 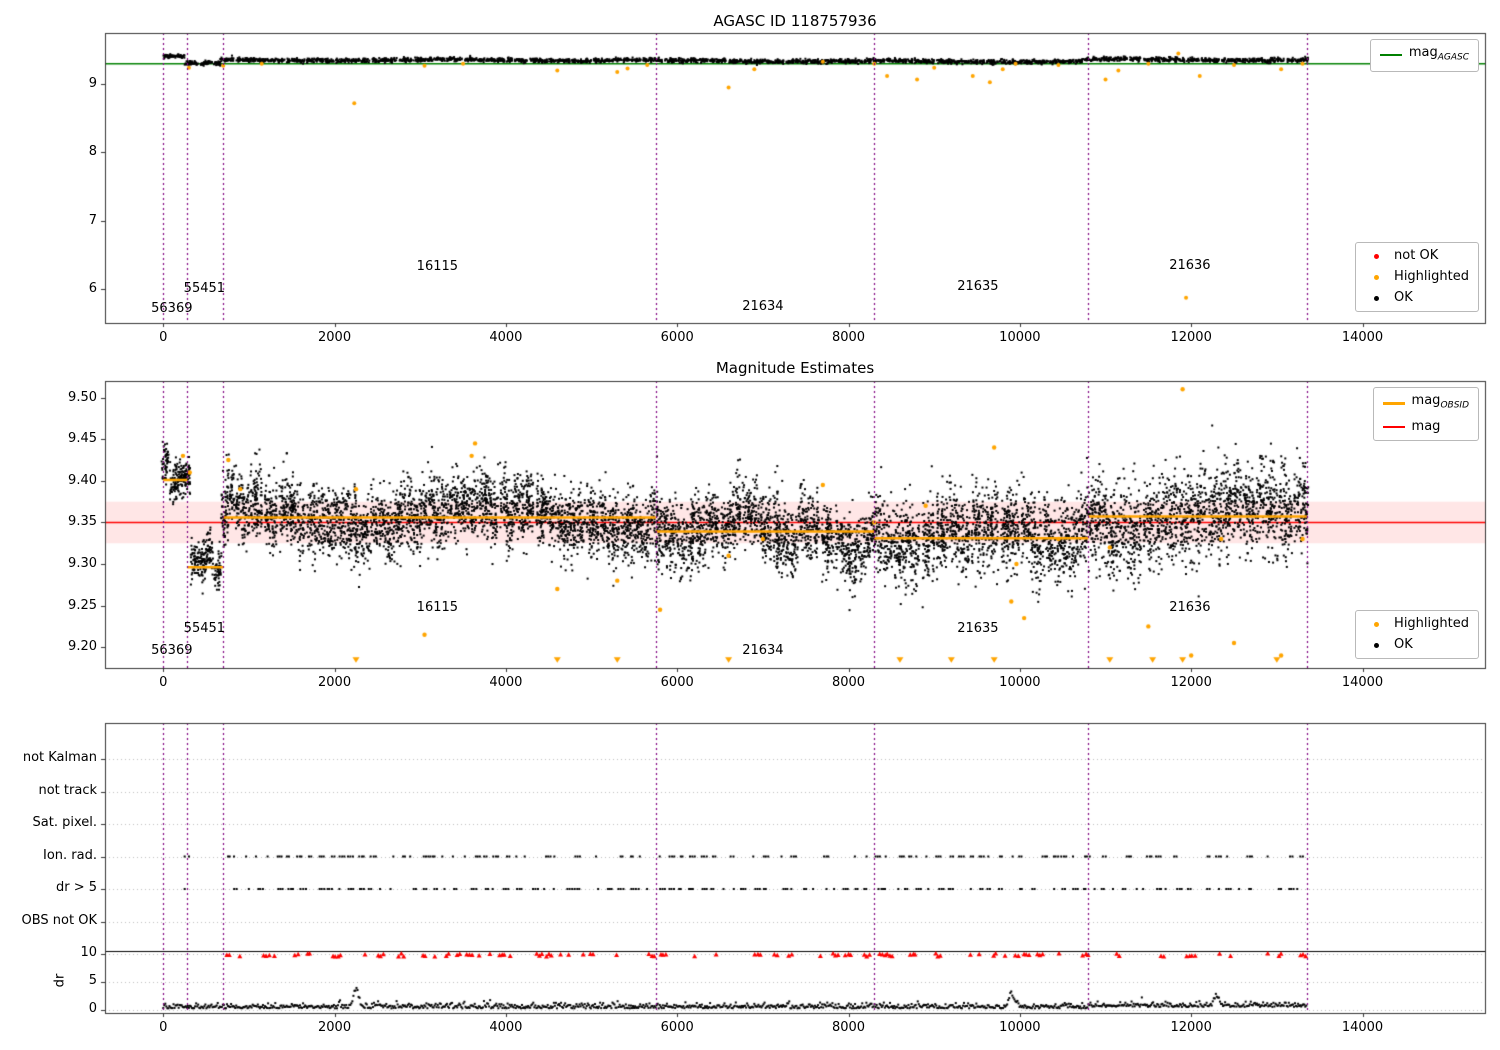 I want to click on legend-entry: not OK, so click(x=1417, y=256).